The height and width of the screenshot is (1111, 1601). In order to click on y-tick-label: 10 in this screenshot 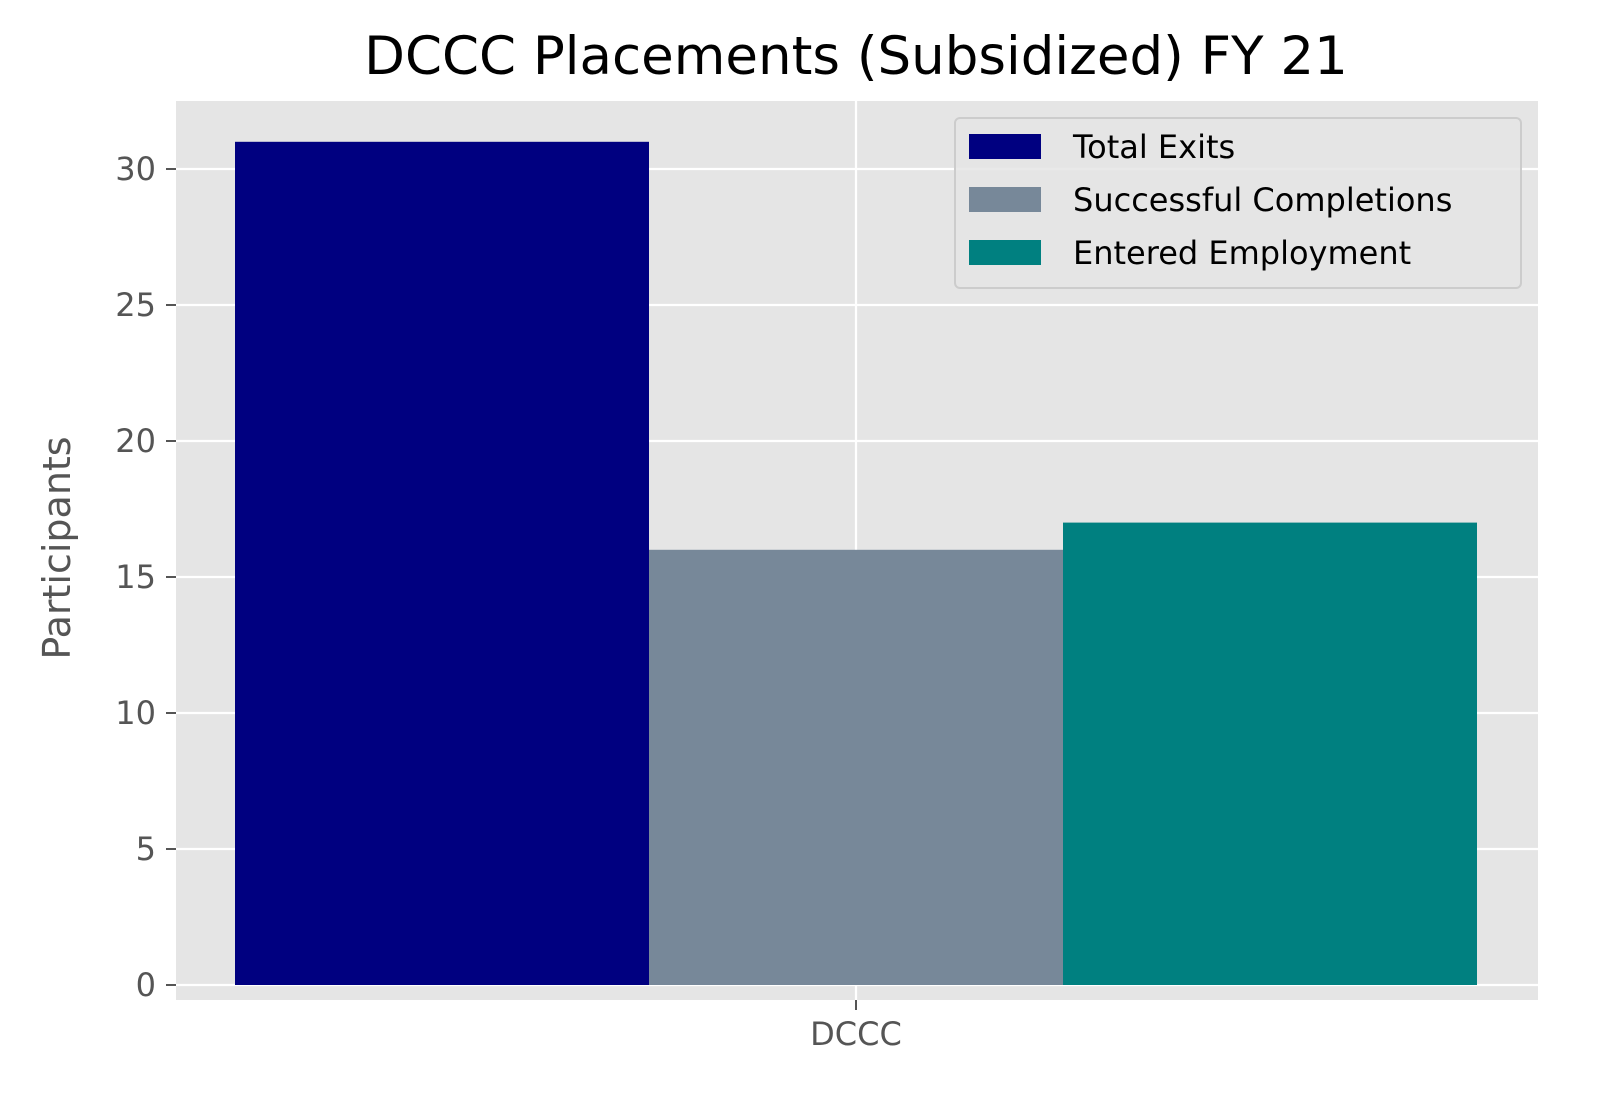, I will do `click(135, 713)`.